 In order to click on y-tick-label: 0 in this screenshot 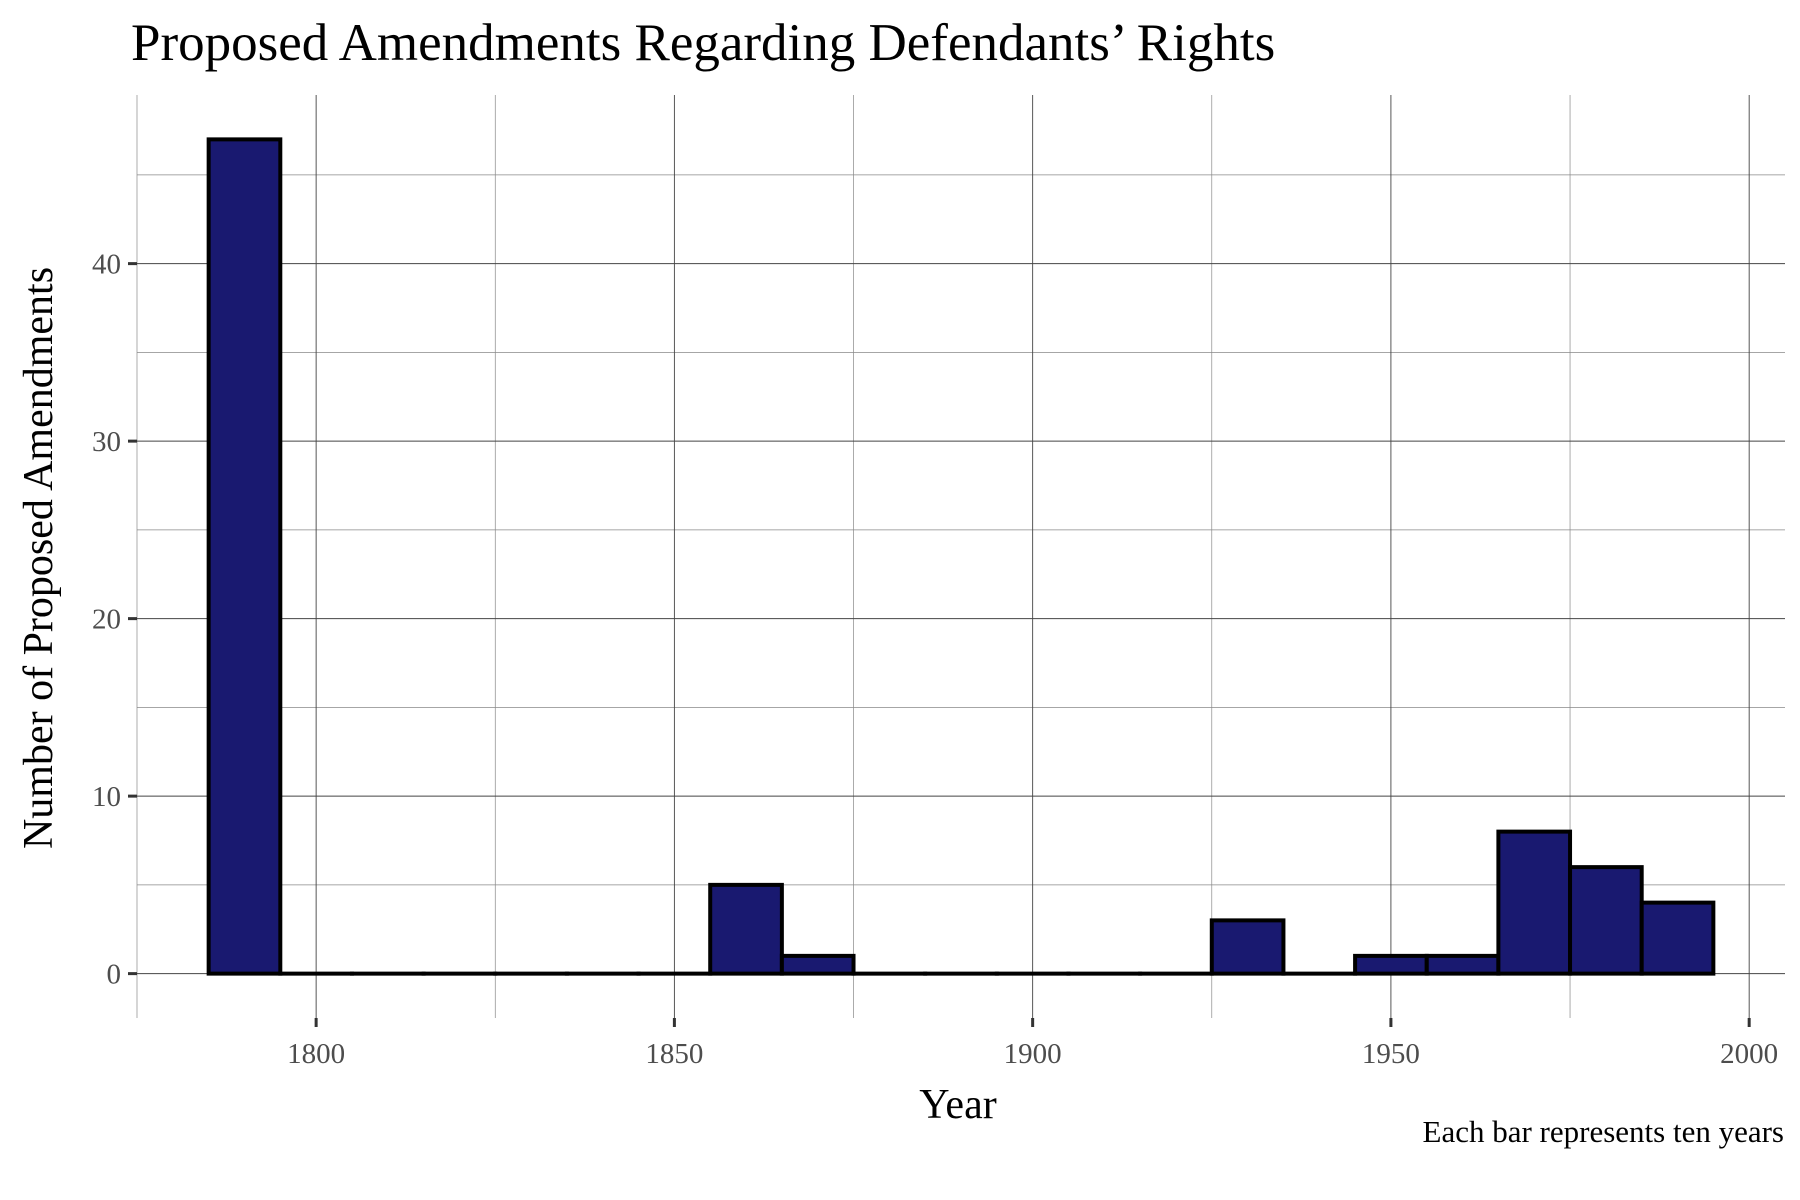, I will do `click(114, 975)`.